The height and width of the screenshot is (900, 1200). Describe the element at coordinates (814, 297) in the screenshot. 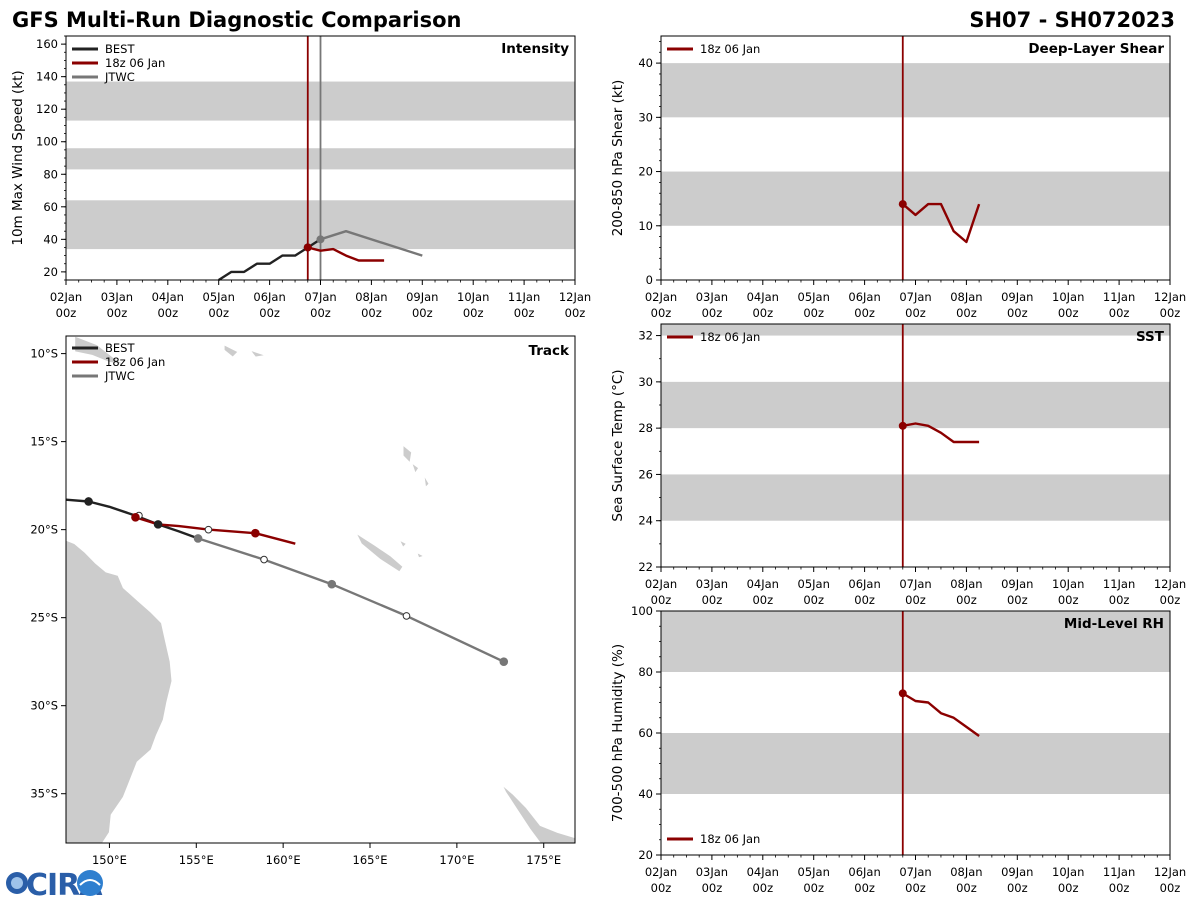

I see `shear-xtick-label: 05Jan` at that location.